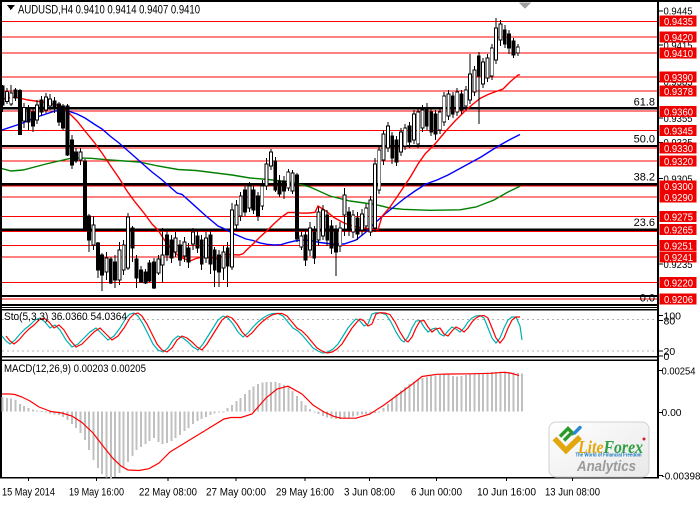 This screenshot has height=505, width=700. What do you see at coordinates (168, 493) in the screenshot?
I see `svg-text: 22 May 08:00` at bounding box center [168, 493].